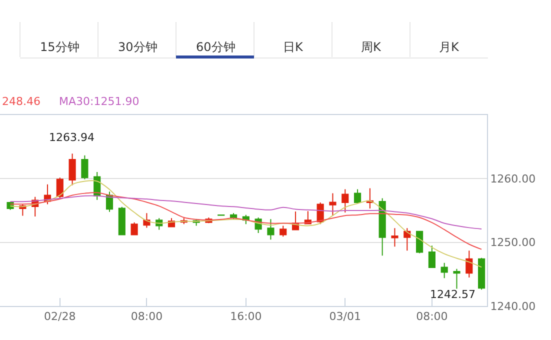 This screenshot has height=340, width=551. Describe the element at coordinates (513, 243) in the screenshot. I see `y-tick-label: 1250.00` at that location.